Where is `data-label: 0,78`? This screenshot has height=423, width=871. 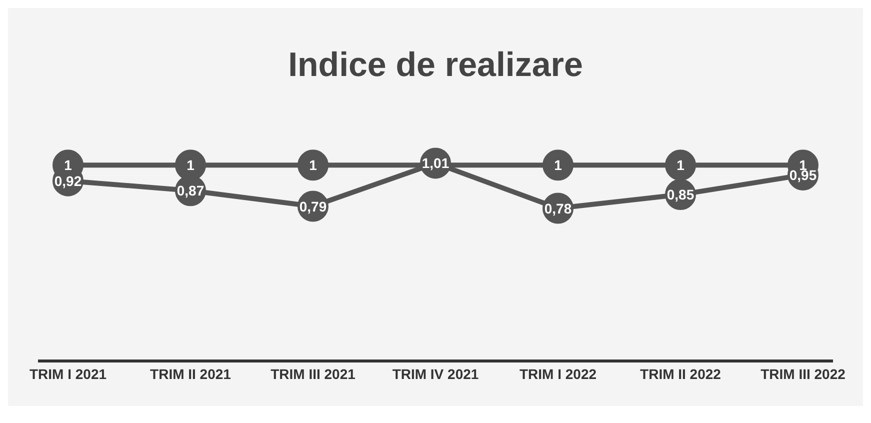 data-label: 0,78 is located at coordinates (558, 208).